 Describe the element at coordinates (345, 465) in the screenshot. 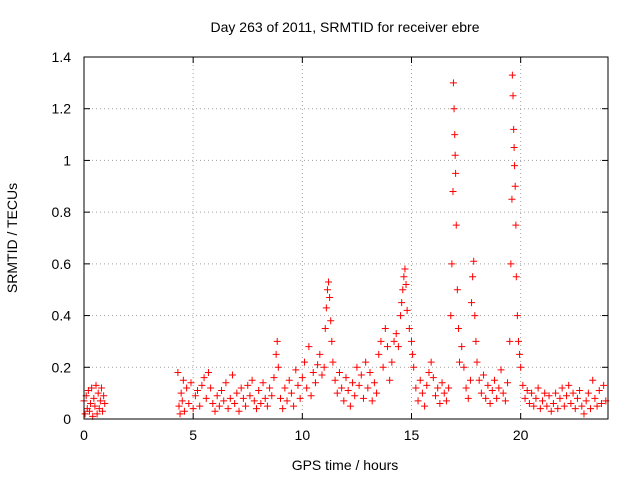

I see `x-axis-label: GPS time / hours` at that location.